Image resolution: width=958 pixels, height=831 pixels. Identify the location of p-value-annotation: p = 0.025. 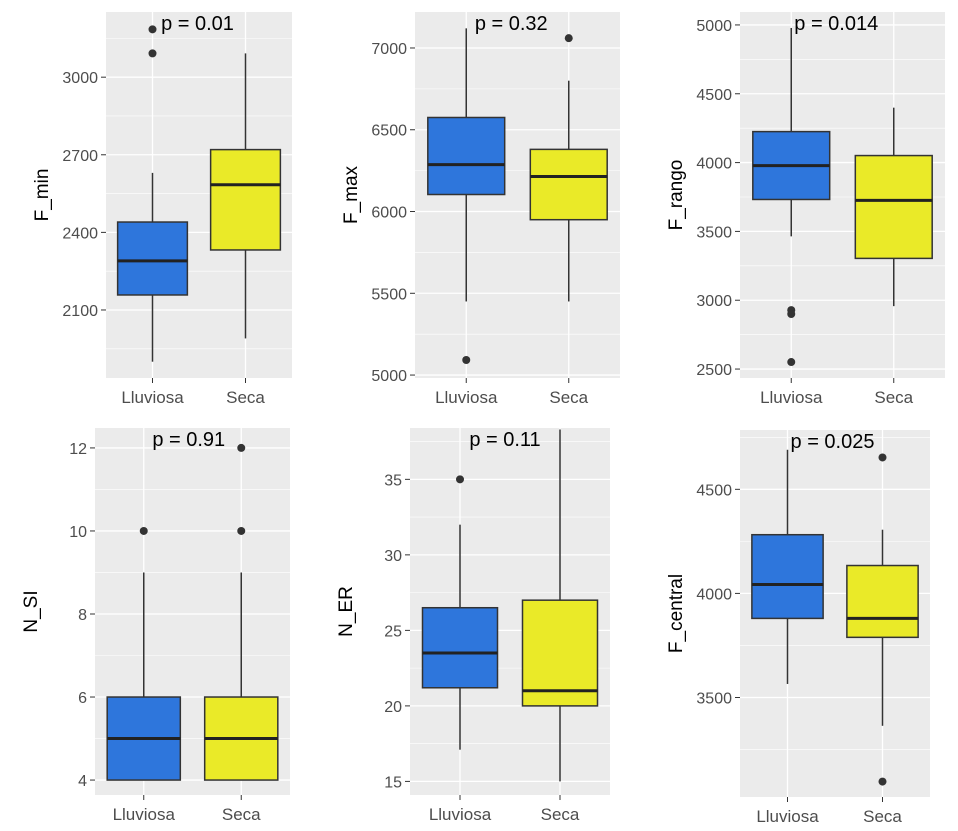
(833, 442).